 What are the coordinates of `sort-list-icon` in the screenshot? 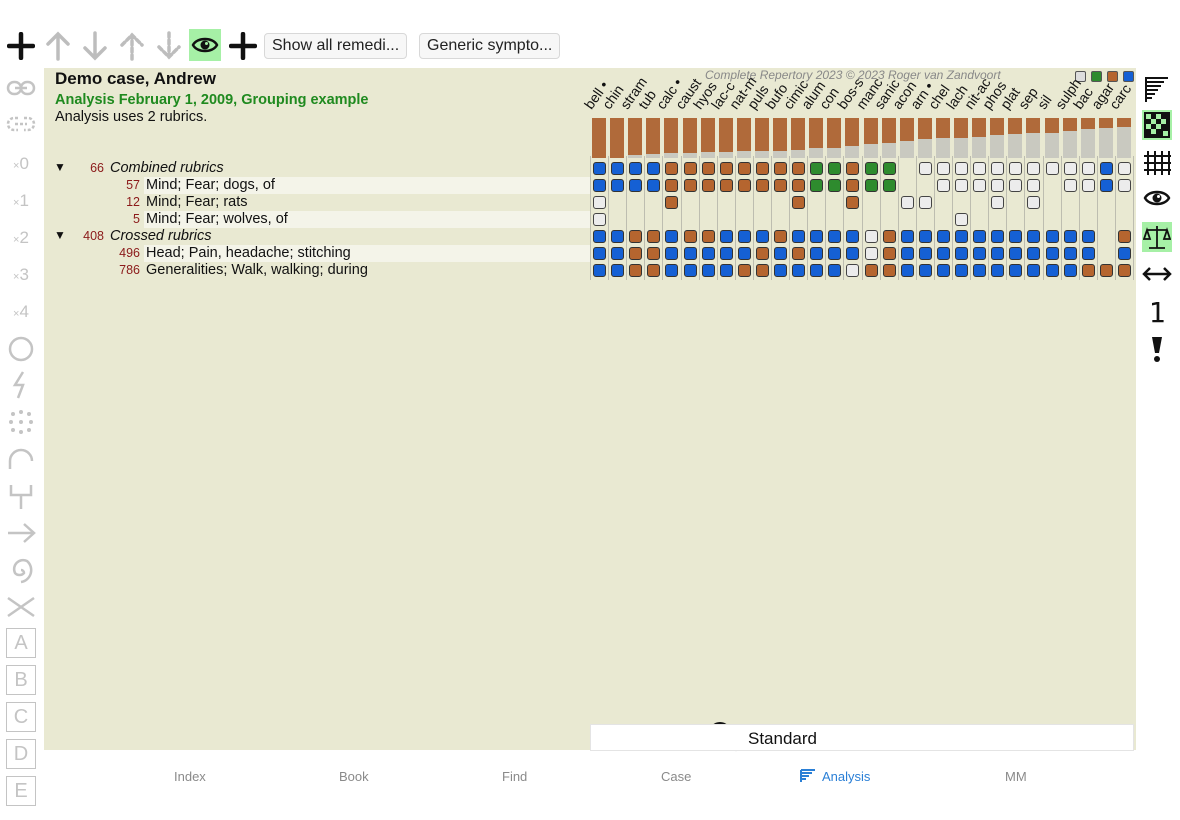 It's located at (1157, 89).